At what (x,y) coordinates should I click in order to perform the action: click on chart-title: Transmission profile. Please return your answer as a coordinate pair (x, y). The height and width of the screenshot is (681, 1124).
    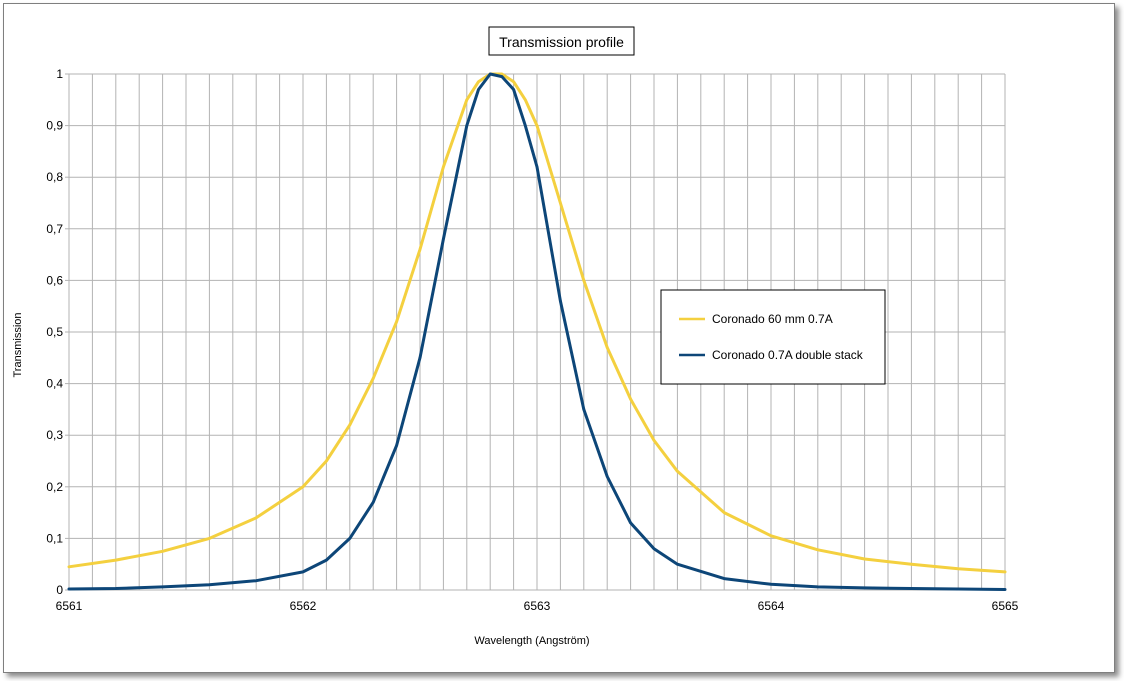
    Looking at the image, I should click on (561, 42).